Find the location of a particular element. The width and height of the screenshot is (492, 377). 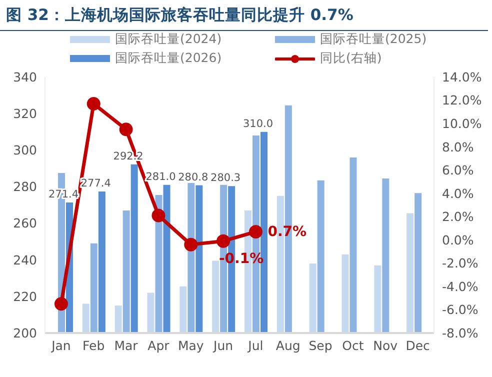

data-label: 310.0 is located at coordinates (258, 124).